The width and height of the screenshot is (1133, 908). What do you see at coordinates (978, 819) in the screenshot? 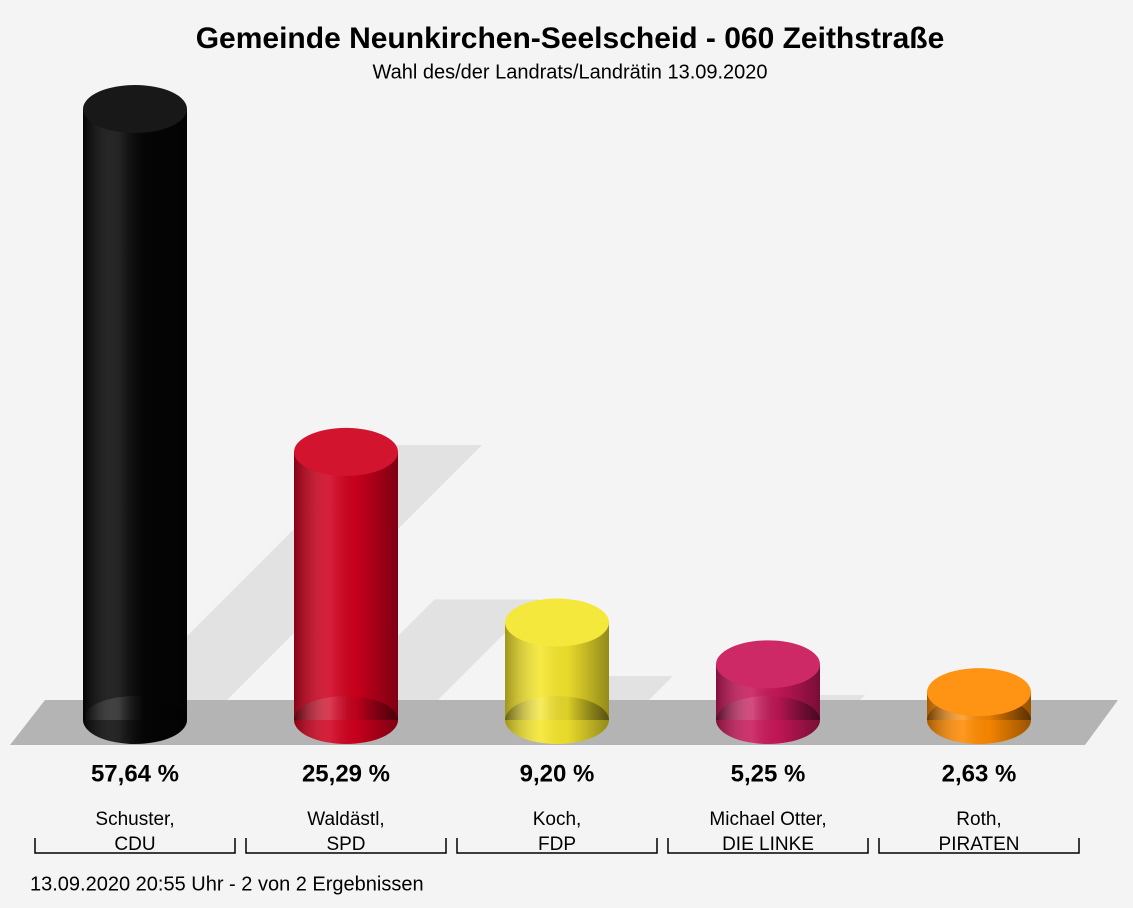
I see `x-tick-label: Roth,` at bounding box center [978, 819].